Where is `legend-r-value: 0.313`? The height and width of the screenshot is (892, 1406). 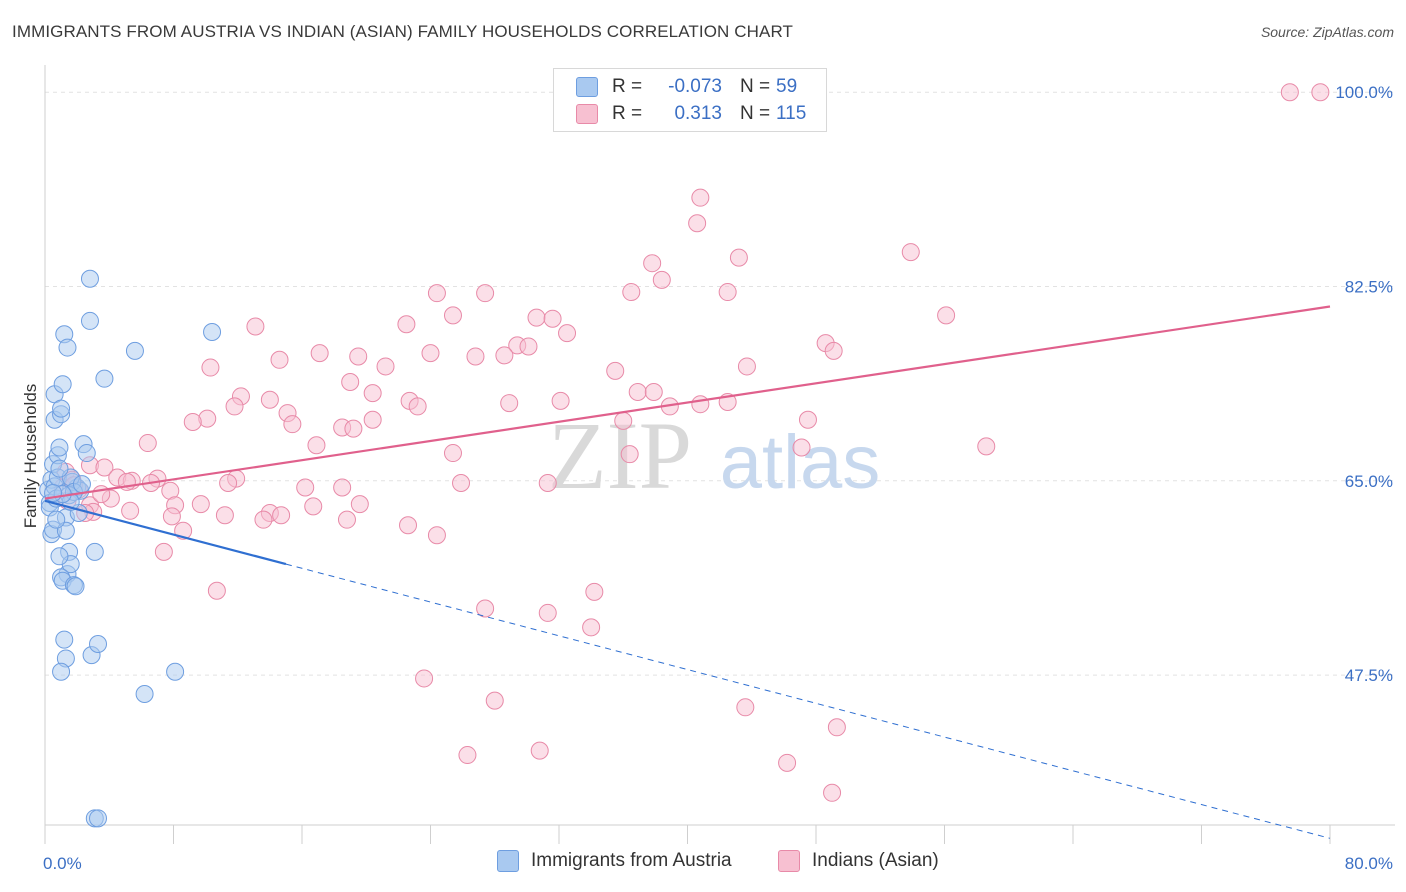 legend-r-value: 0.313 is located at coordinates (698, 113).